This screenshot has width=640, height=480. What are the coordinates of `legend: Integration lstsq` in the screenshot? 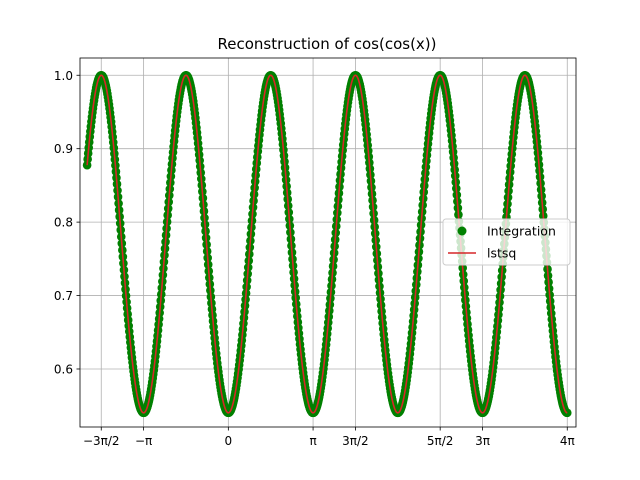 It's located at (506, 242).